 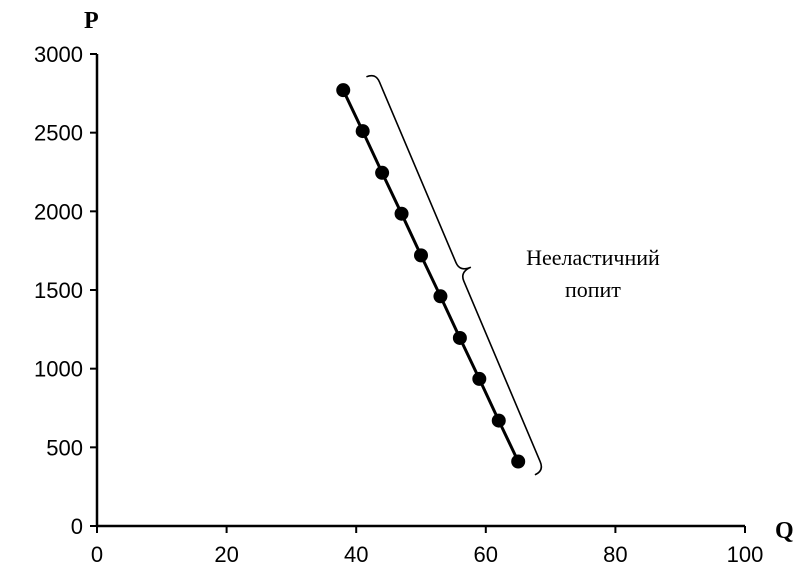 What do you see at coordinates (745, 554) in the screenshot?
I see `x-tick-label: 100` at bounding box center [745, 554].